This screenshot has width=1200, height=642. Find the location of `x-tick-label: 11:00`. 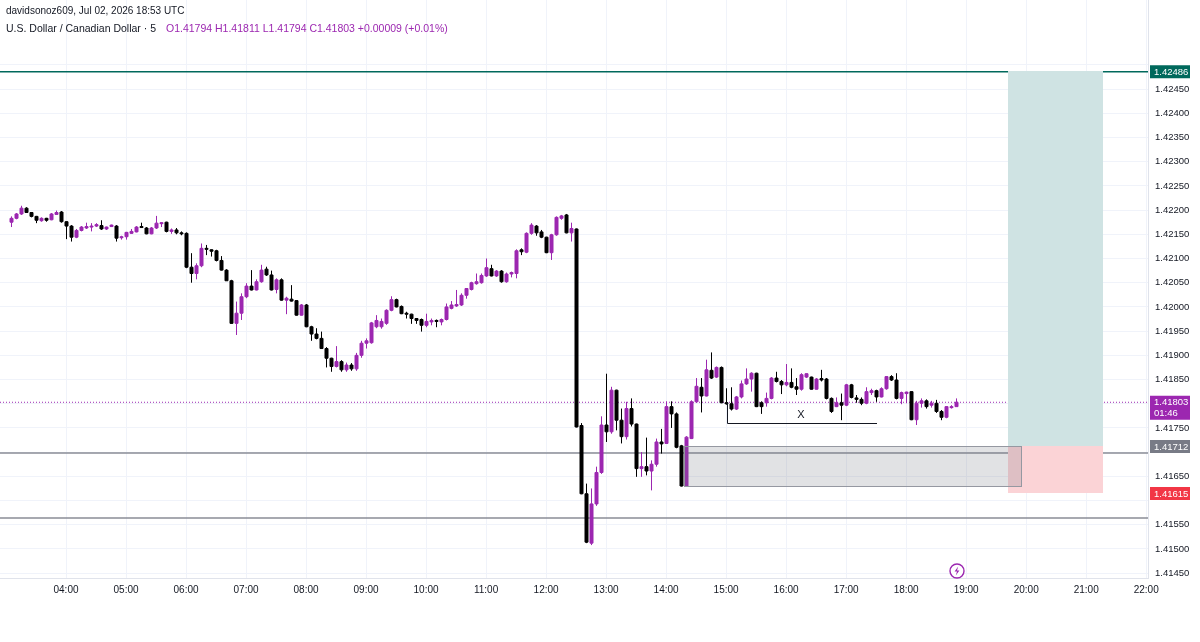

x-tick-label: 11:00 is located at coordinates (486, 589).